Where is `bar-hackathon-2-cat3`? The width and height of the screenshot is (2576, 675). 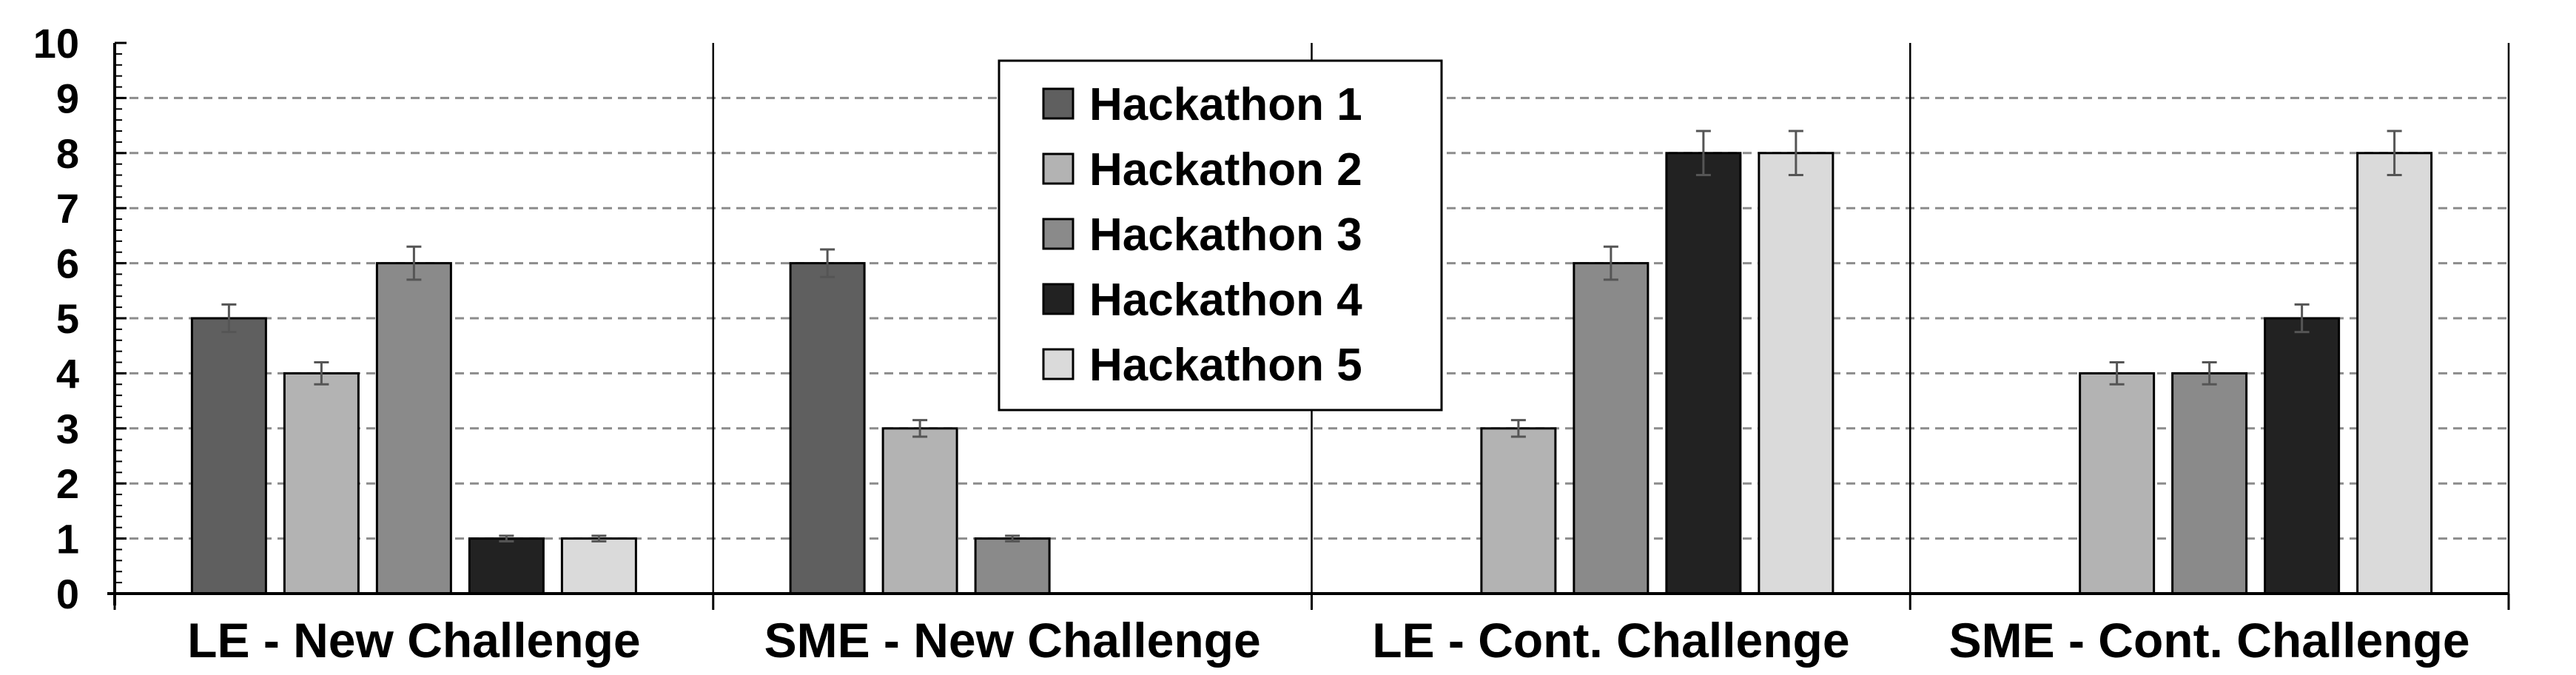 bar-hackathon-2-cat3 is located at coordinates (1518, 511).